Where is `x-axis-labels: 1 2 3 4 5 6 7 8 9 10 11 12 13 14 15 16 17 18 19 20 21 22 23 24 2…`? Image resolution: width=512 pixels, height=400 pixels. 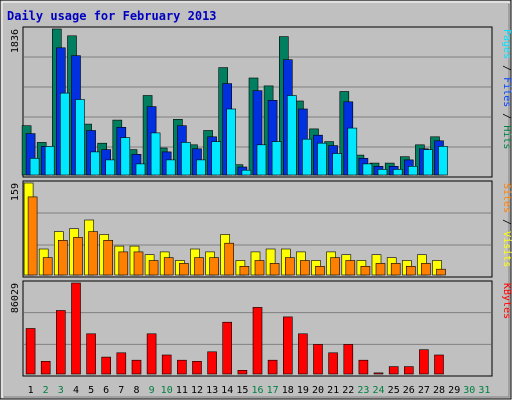 x-axis-labels: 1 2 3 4 5 6 7 8 9 10 11 12 13 14 15 16 17 18 19 20 21 22 23 24 2… is located at coordinates (259, 390).